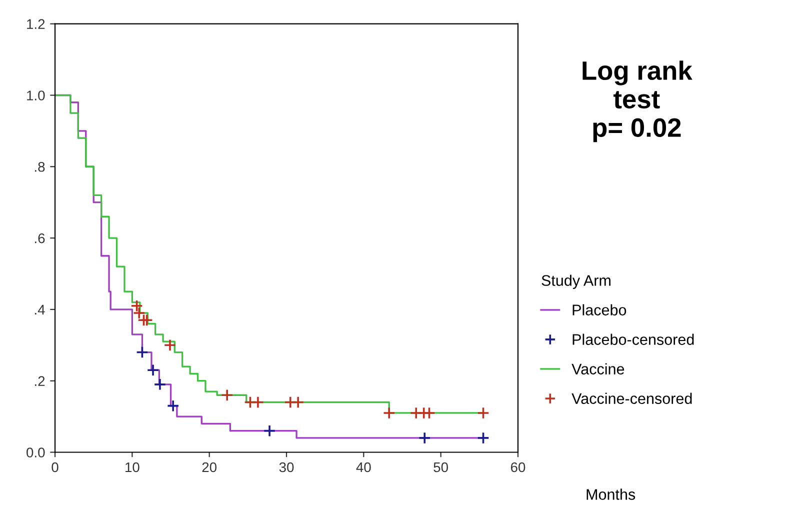 The height and width of the screenshot is (507, 786). I want to click on x-tick-label: 40, so click(363, 467).